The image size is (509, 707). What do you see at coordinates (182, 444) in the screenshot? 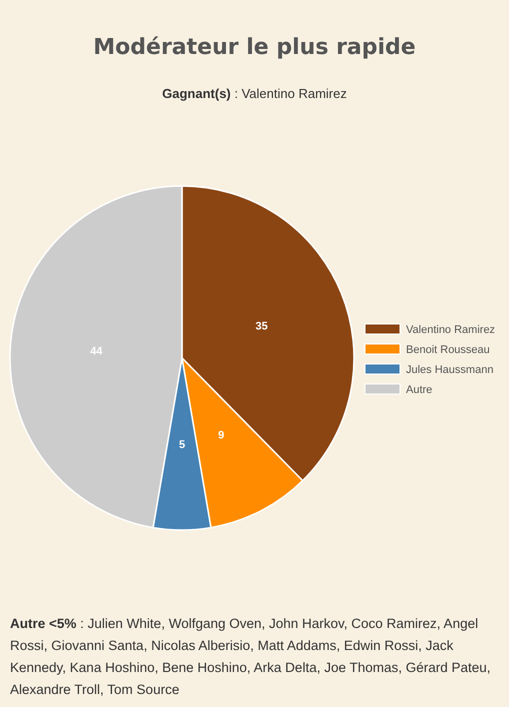
I see `data-label: 5` at bounding box center [182, 444].